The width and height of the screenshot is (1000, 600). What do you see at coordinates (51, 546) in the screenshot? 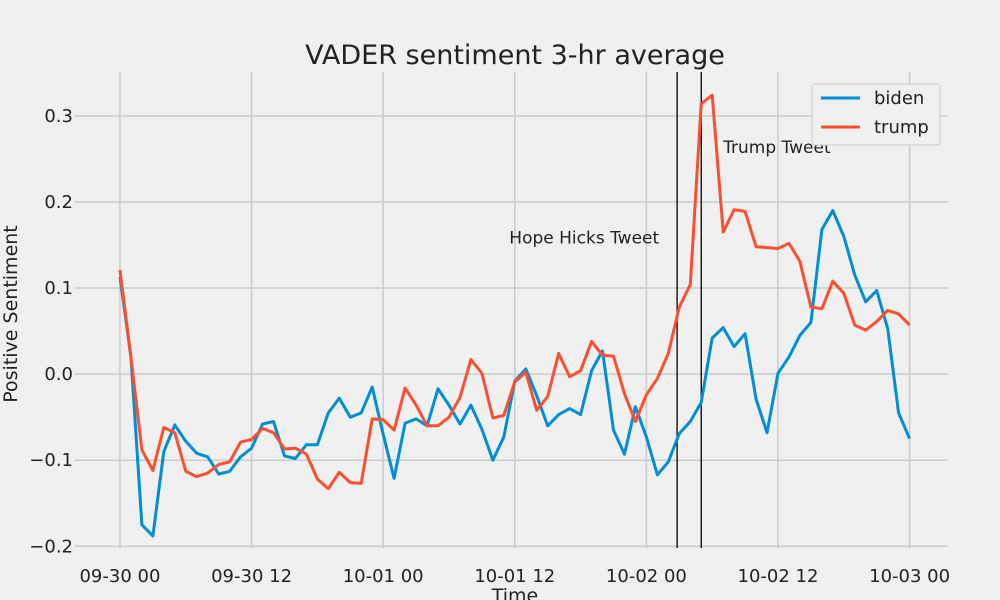
I see `y-tick-label: −0.2` at bounding box center [51, 546].